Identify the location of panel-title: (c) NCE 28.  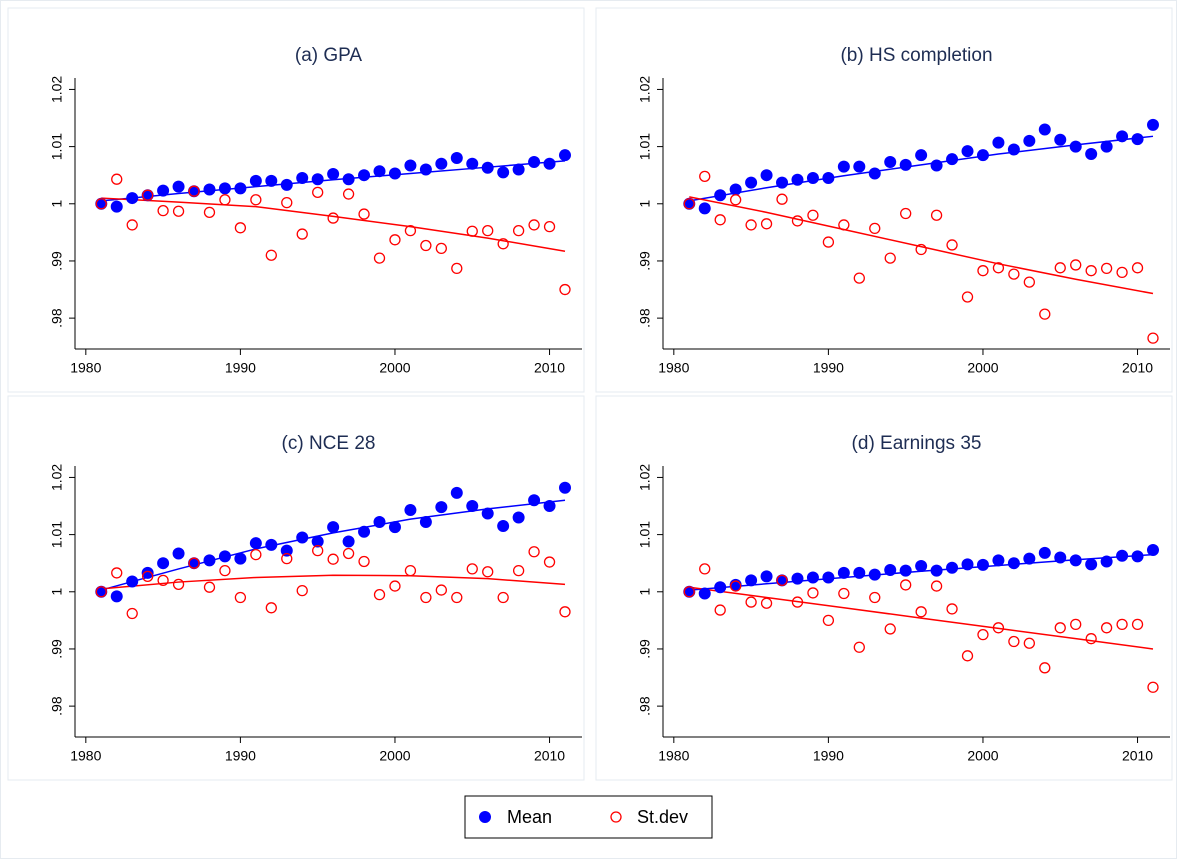
(329, 443).